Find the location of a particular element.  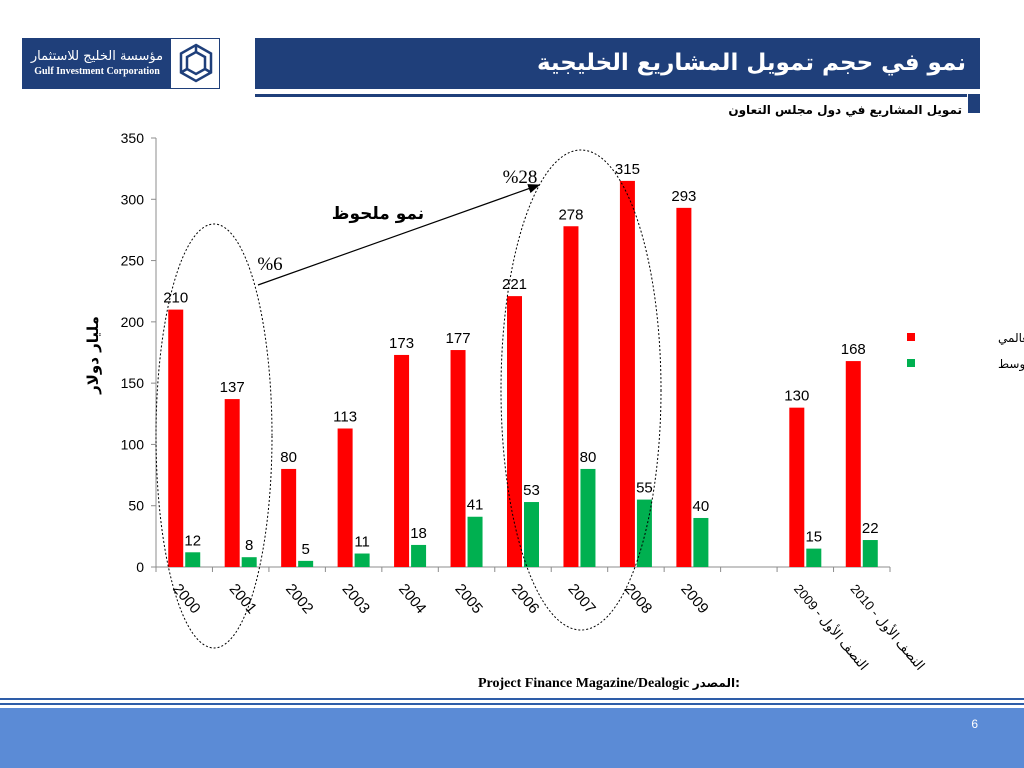

data-label-middle-east: 15 is located at coordinates (813, 537).